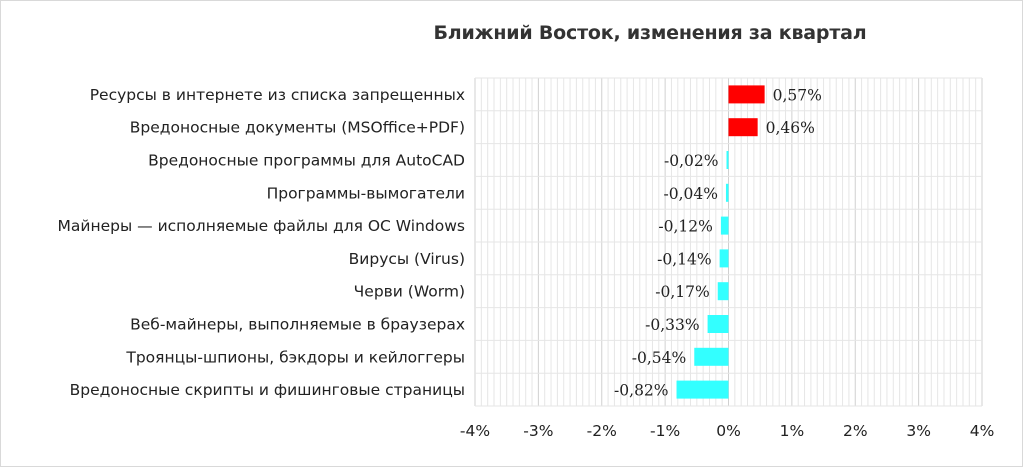  I want to click on data-label: 0,46%, so click(790, 128).